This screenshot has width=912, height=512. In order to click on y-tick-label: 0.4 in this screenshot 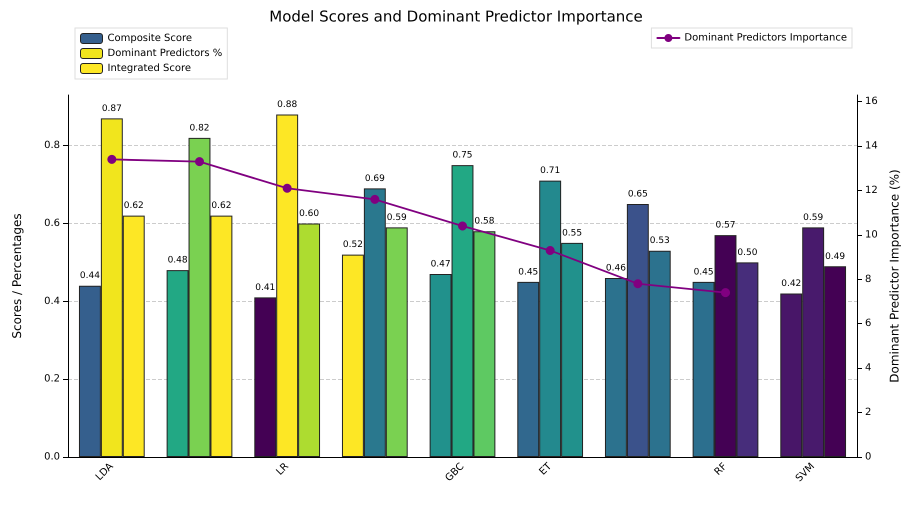, I will do `click(52, 301)`.